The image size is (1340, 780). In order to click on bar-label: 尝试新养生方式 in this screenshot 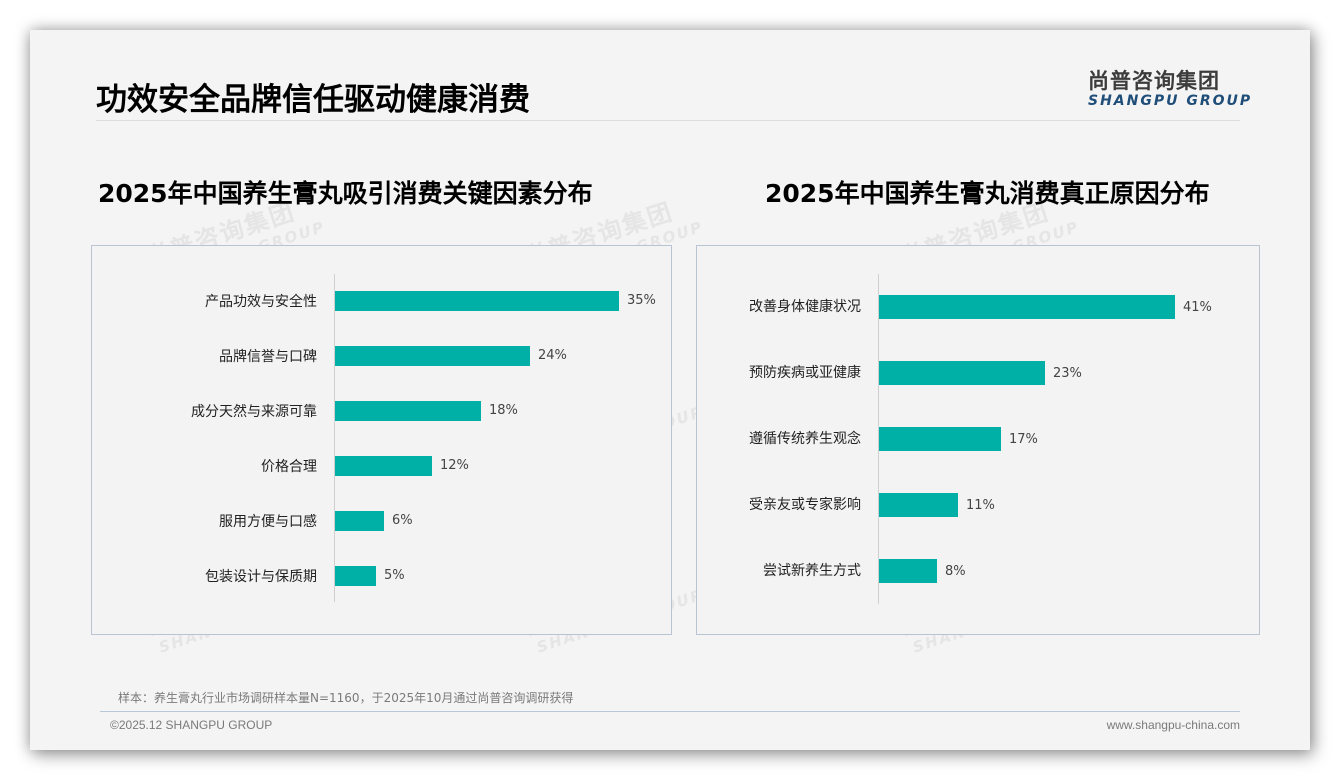, I will do `click(812, 571)`.